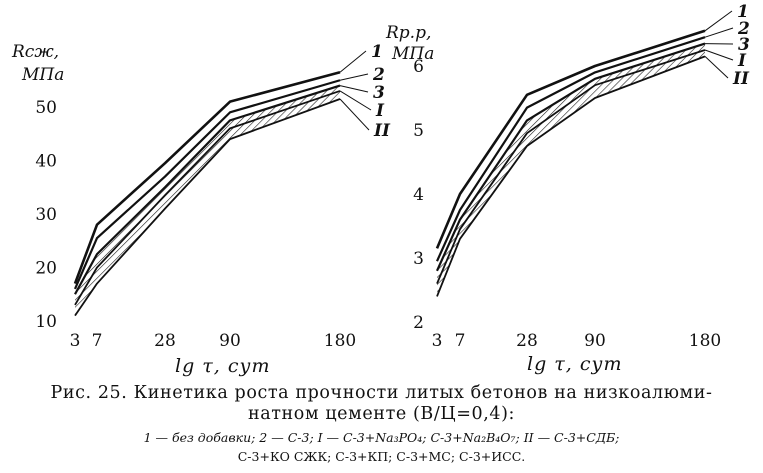 The height and width of the screenshot is (473, 763). What do you see at coordinates (46, 269) in the screenshot?
I see `y-tick-label: 20` at bounding box center [46, 269].